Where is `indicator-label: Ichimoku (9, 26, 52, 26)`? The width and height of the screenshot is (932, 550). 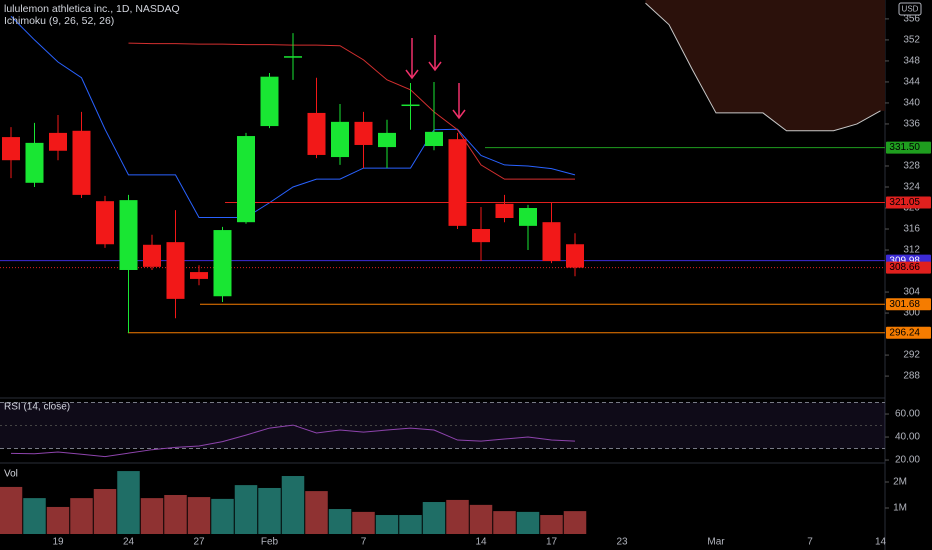 indicator-label: Ichimoku (9, 26, 52, 26) is located at coordinates (59, 21).